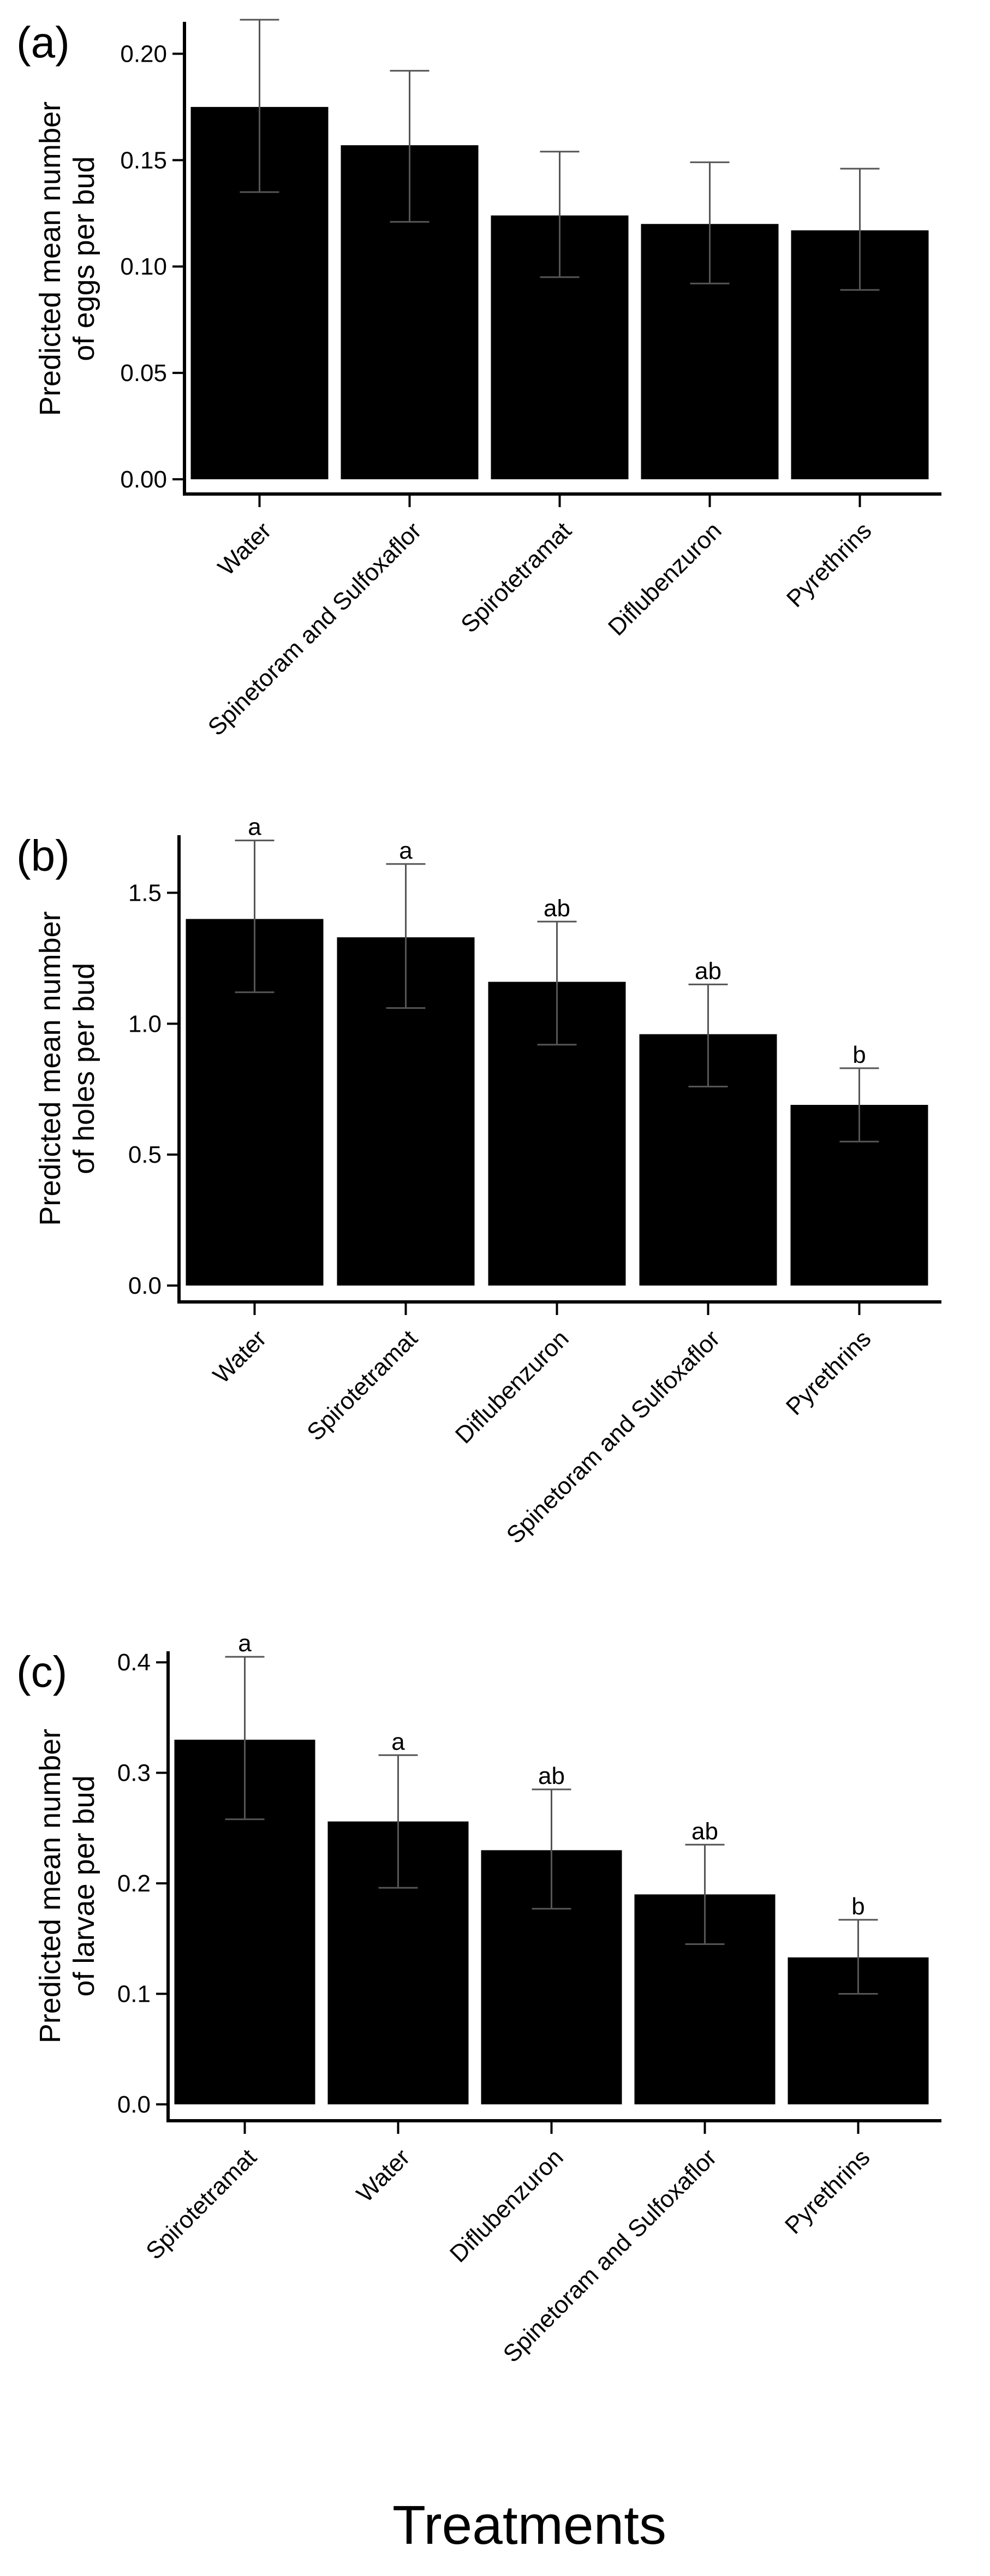  I want to click on y-tick-label: 0.00, so click(144, 479).